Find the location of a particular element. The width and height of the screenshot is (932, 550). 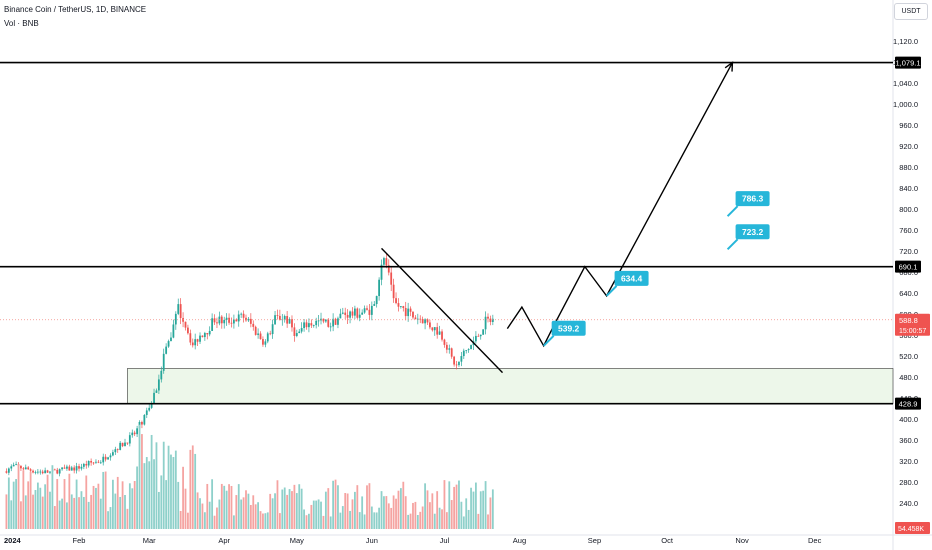

projection-path is located at coordinates (620, 205).